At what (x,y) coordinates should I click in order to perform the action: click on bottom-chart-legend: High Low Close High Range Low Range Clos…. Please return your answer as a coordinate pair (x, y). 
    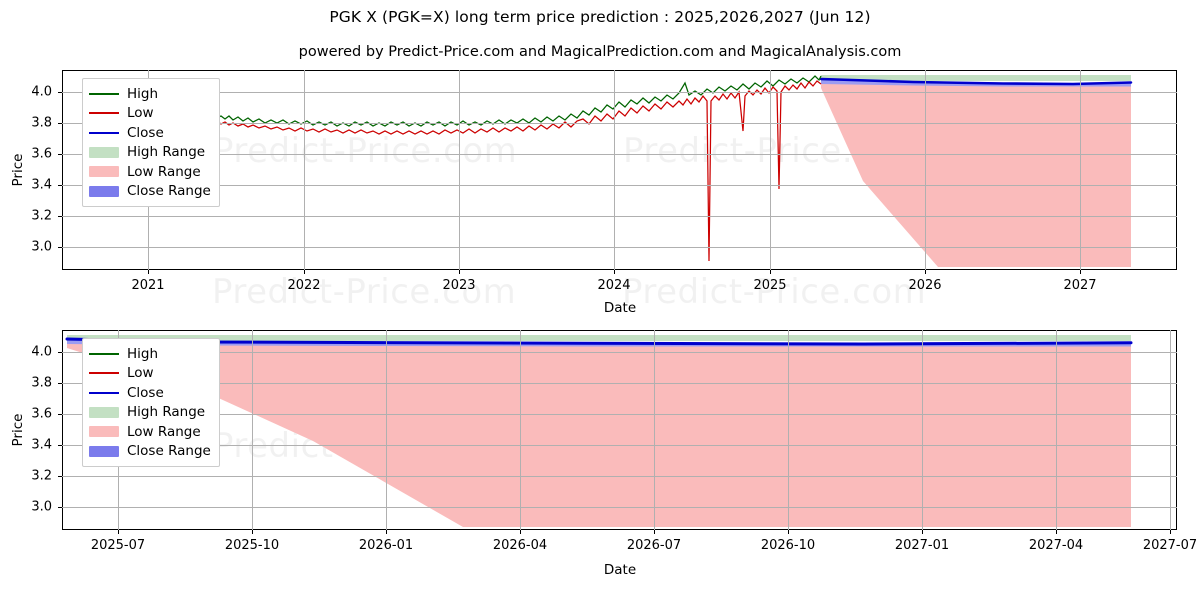
    Looking at the image, I should click on (151, 402).